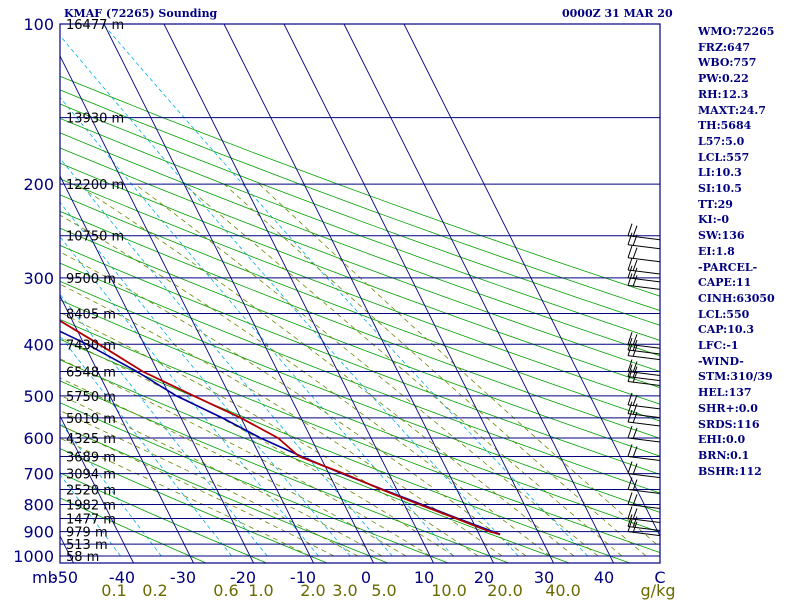  Describe the element at coordinates (617, 13) in the screenshot. I see `valid-time: 0000Z 31 MAR 20` at that location.